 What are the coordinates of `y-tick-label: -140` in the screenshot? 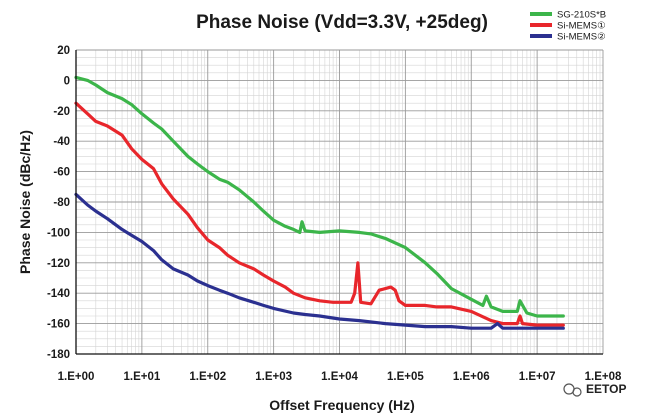 It's located at (58, 294).